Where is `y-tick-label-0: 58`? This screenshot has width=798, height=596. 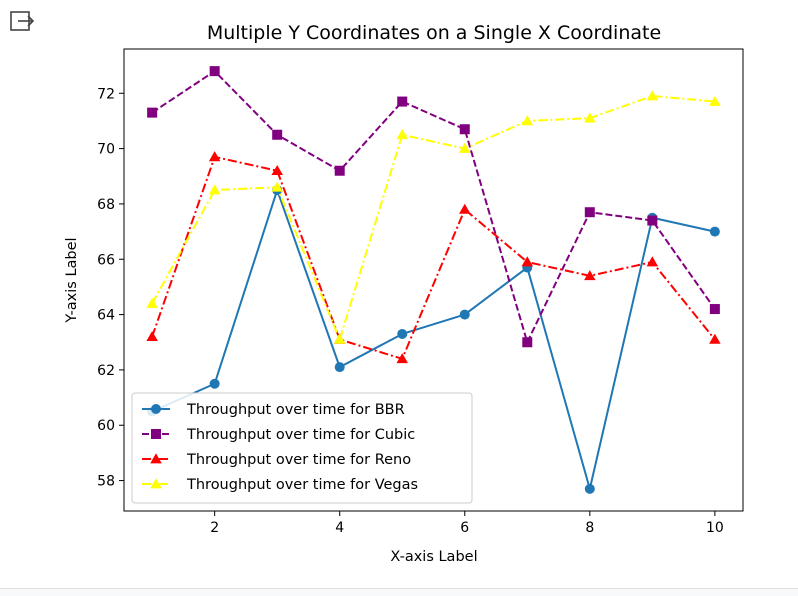 y-tick-label-0: 58 is located at coordinates (106, 482).